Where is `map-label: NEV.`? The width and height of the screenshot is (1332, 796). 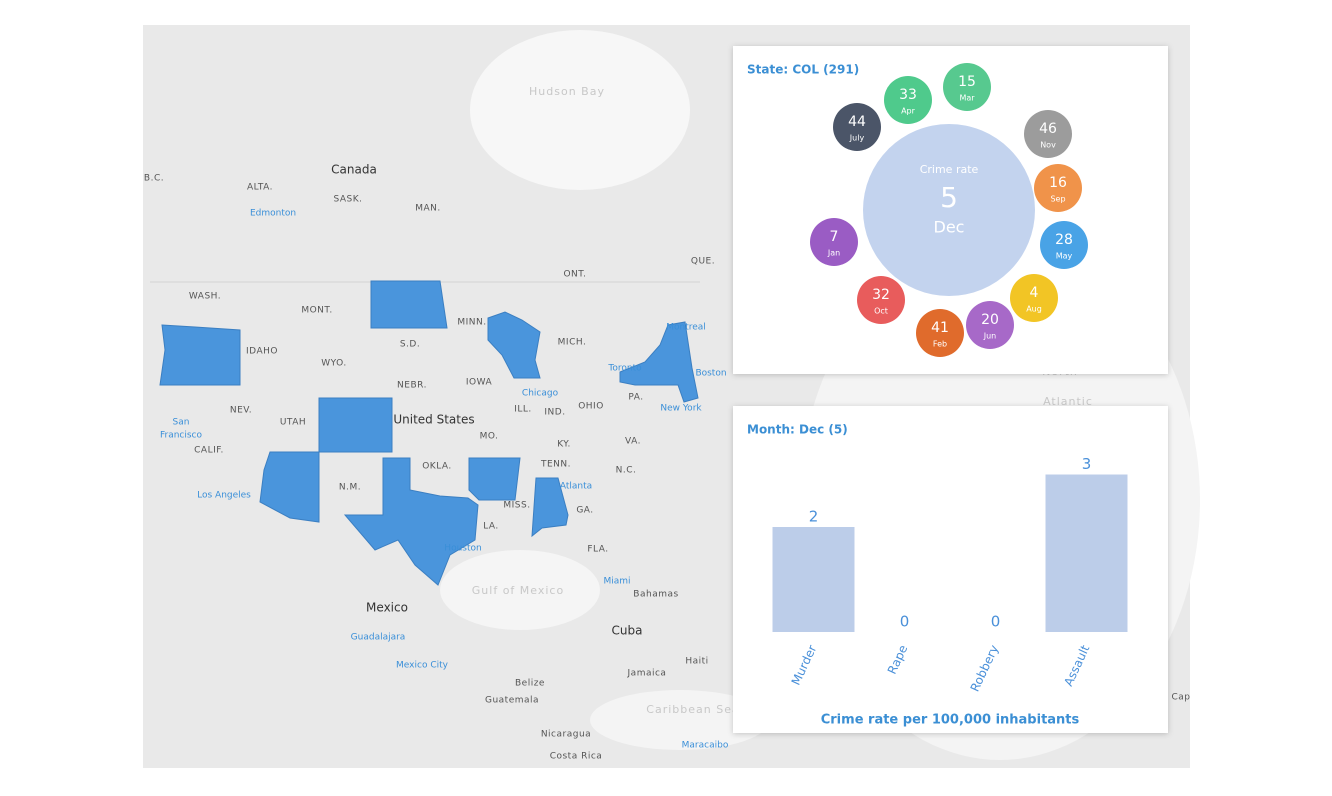 map-label: NEV. is located at coordinates (241, 411).